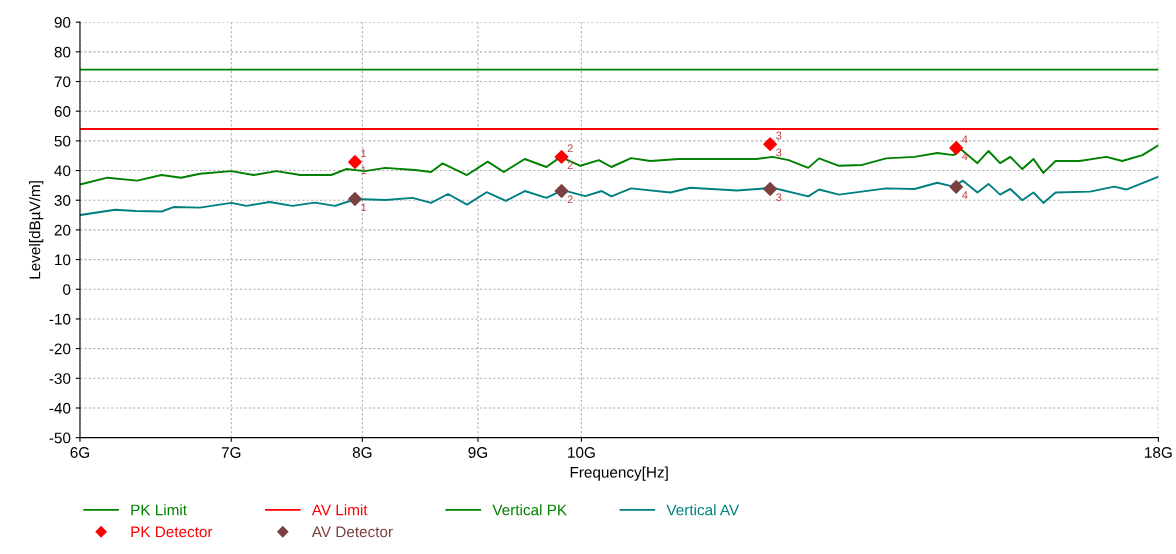 The width and height of the screenshot is (1176, 554). I want to click on x-tick-label: 6G, so click(80, 452).